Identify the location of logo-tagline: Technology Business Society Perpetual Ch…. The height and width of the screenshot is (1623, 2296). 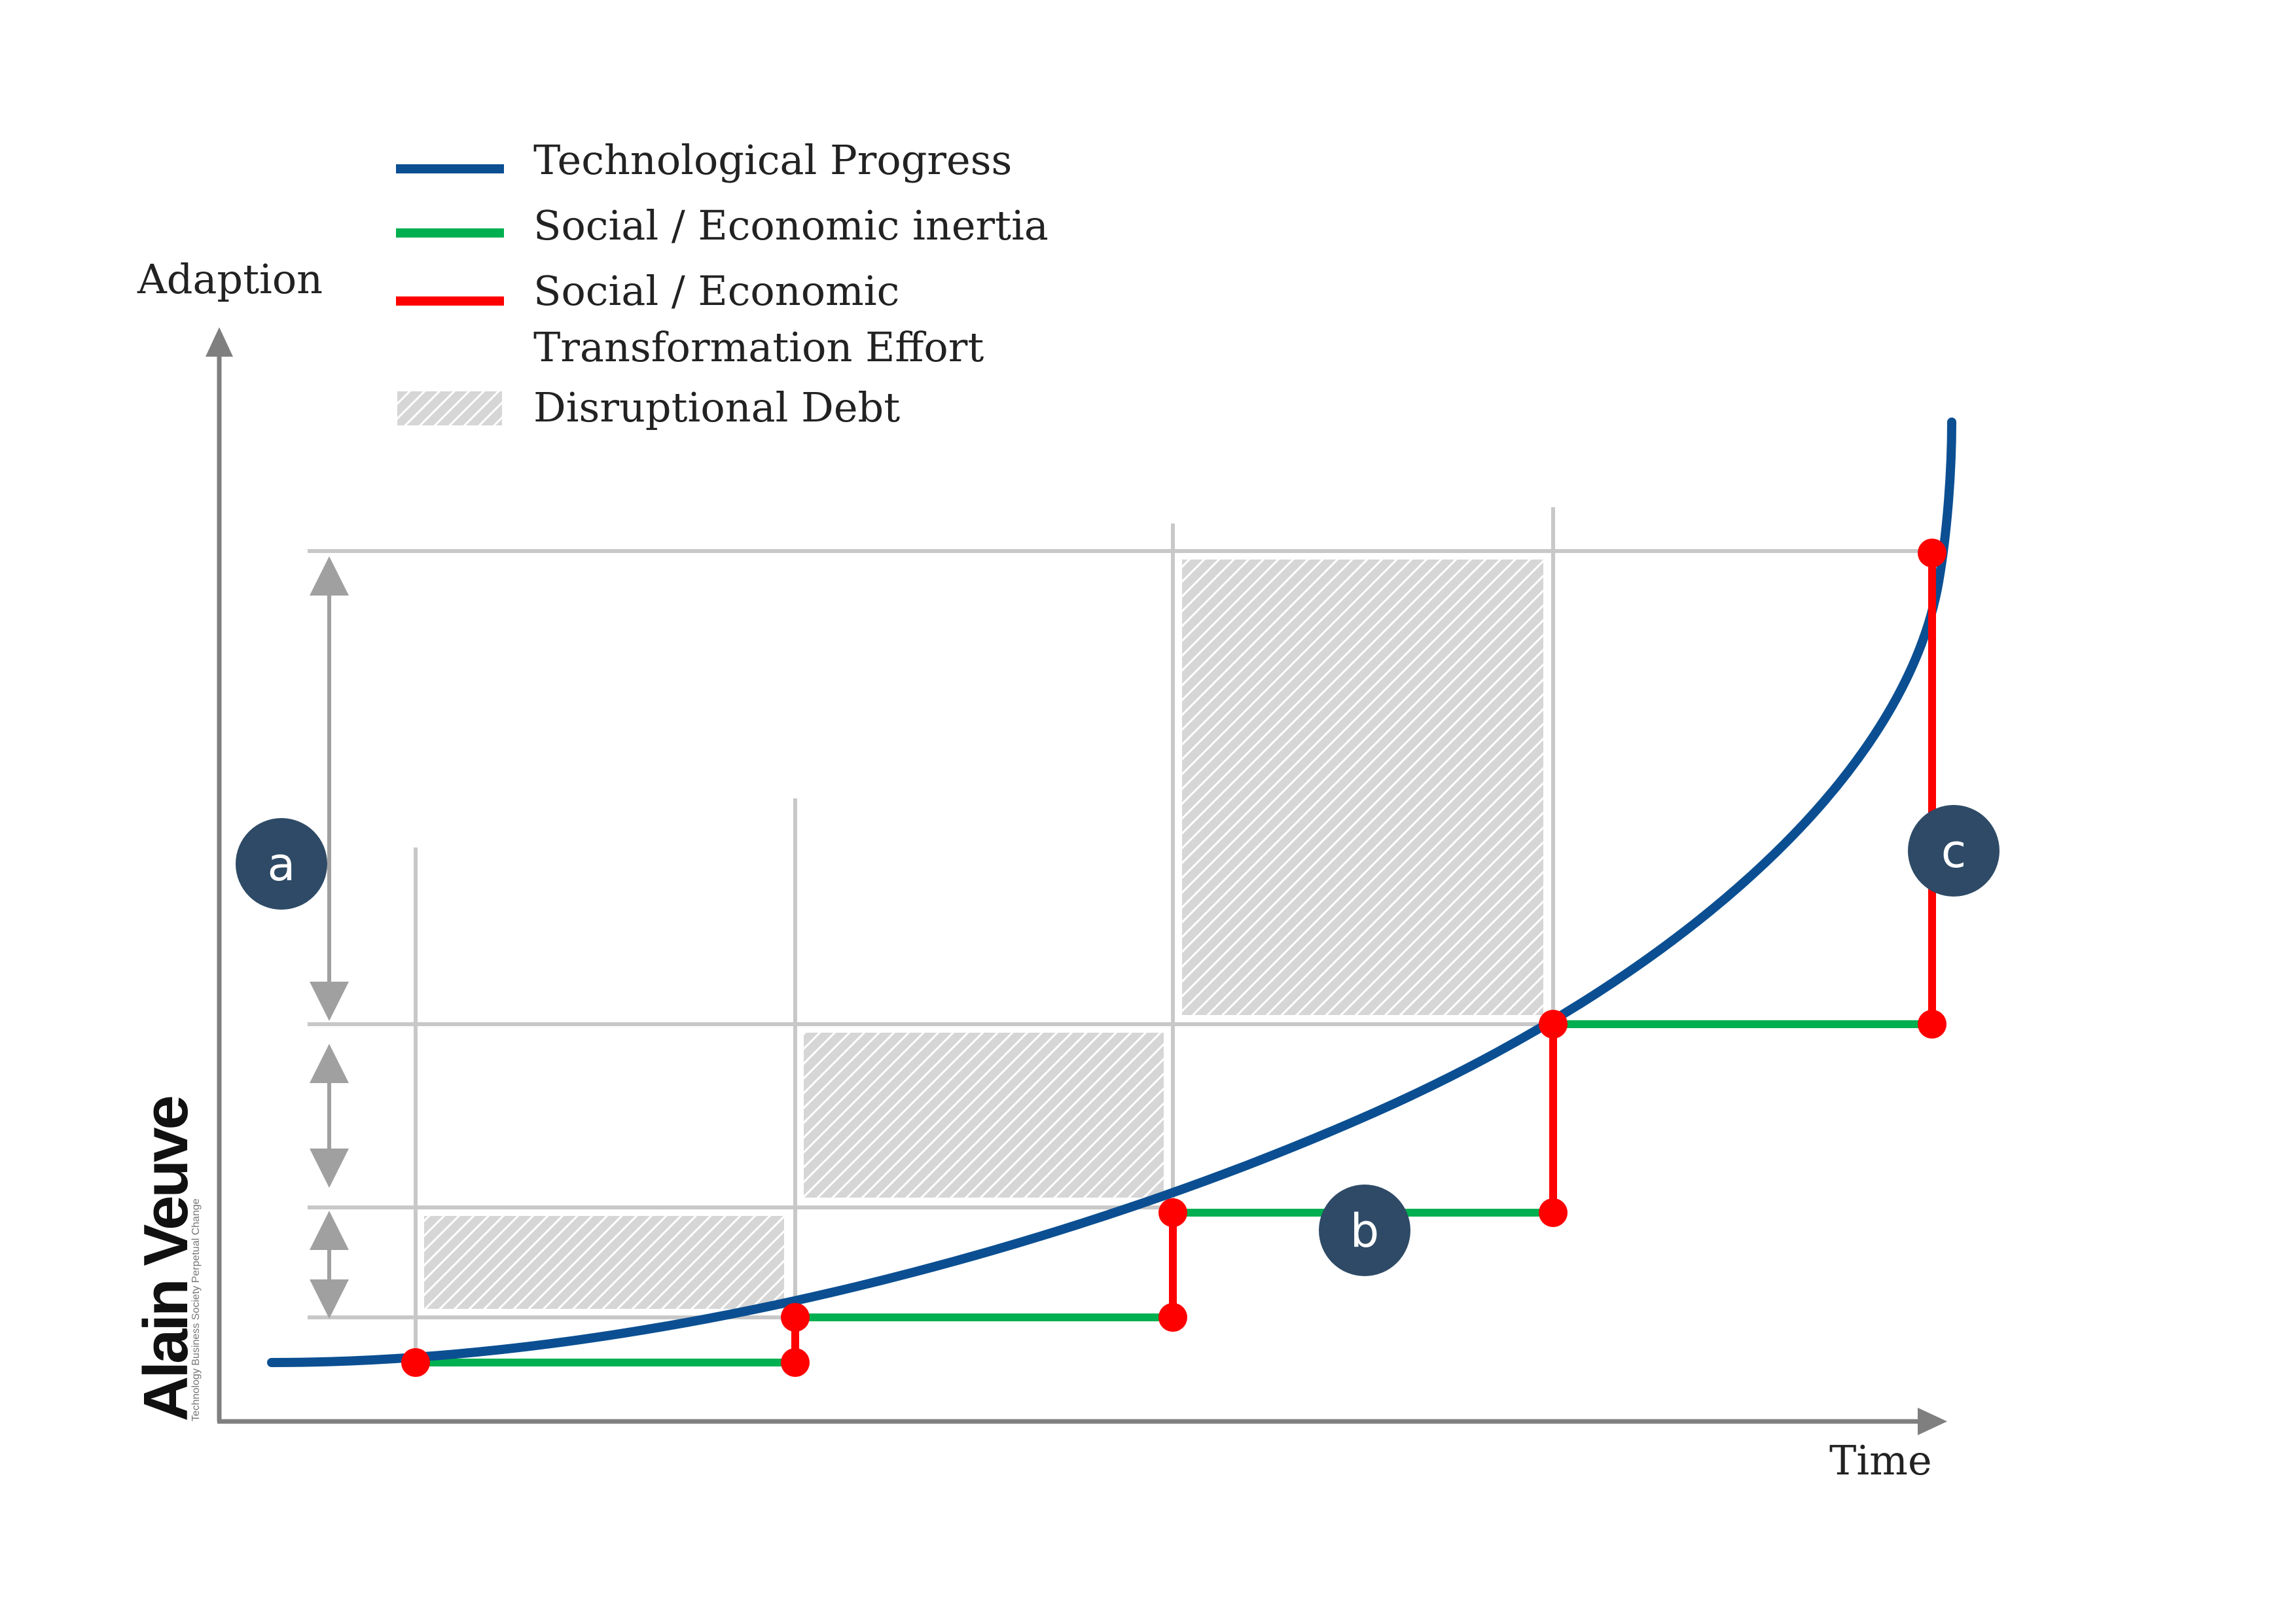
(196, 1309).